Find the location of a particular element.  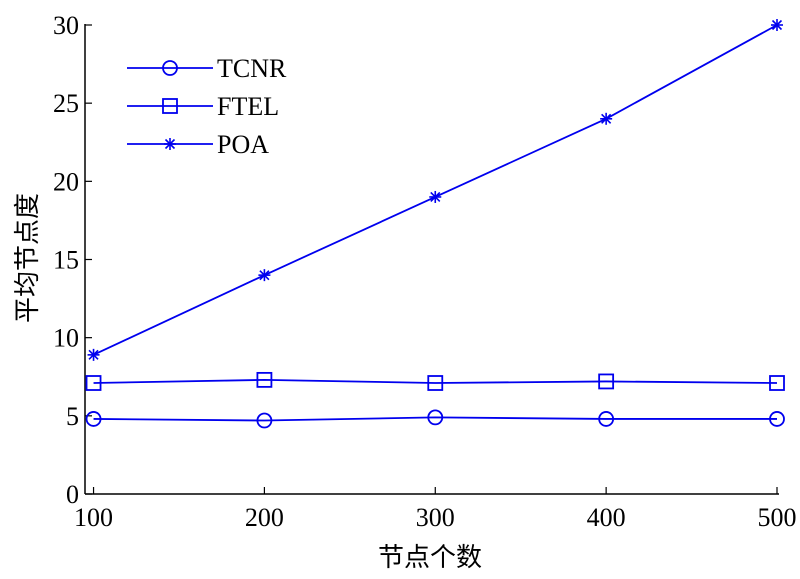

legend-item-tcnr: TCNR is located at coordinates (207, 68).